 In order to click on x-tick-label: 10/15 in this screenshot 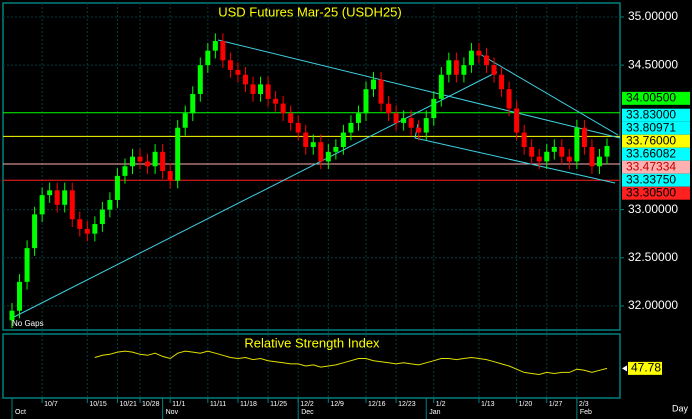, I will do `click(98, 404)`.